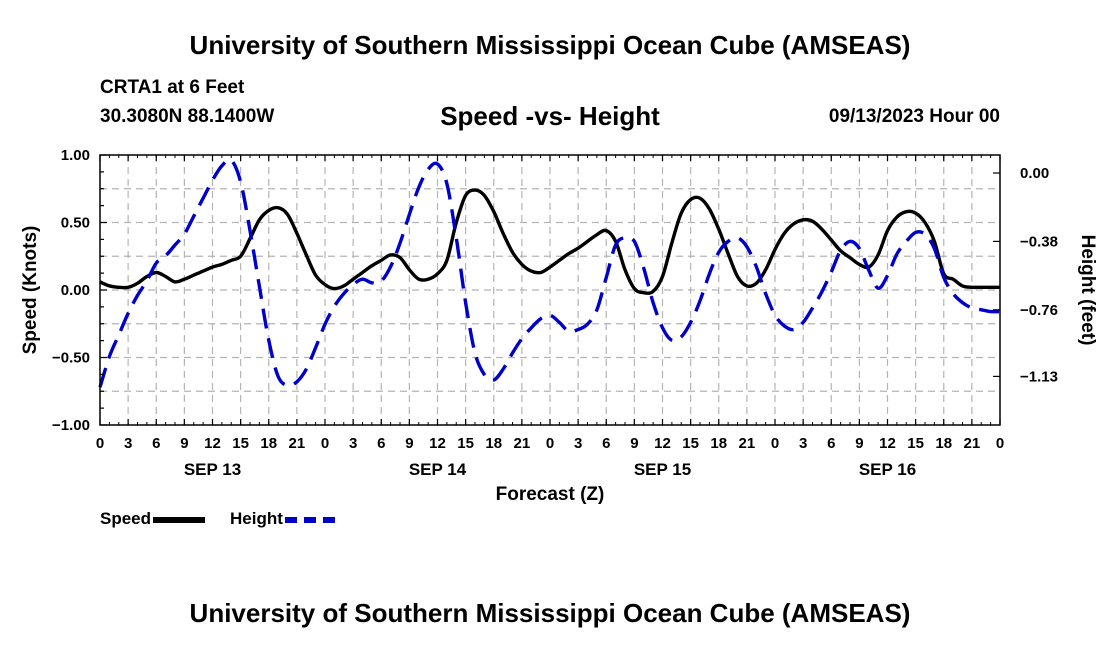 The image size is (1100, 650). Describe the element at coordinates (71, 425) in the screenshot. I see `y-tick-label: −1.00` at that location.